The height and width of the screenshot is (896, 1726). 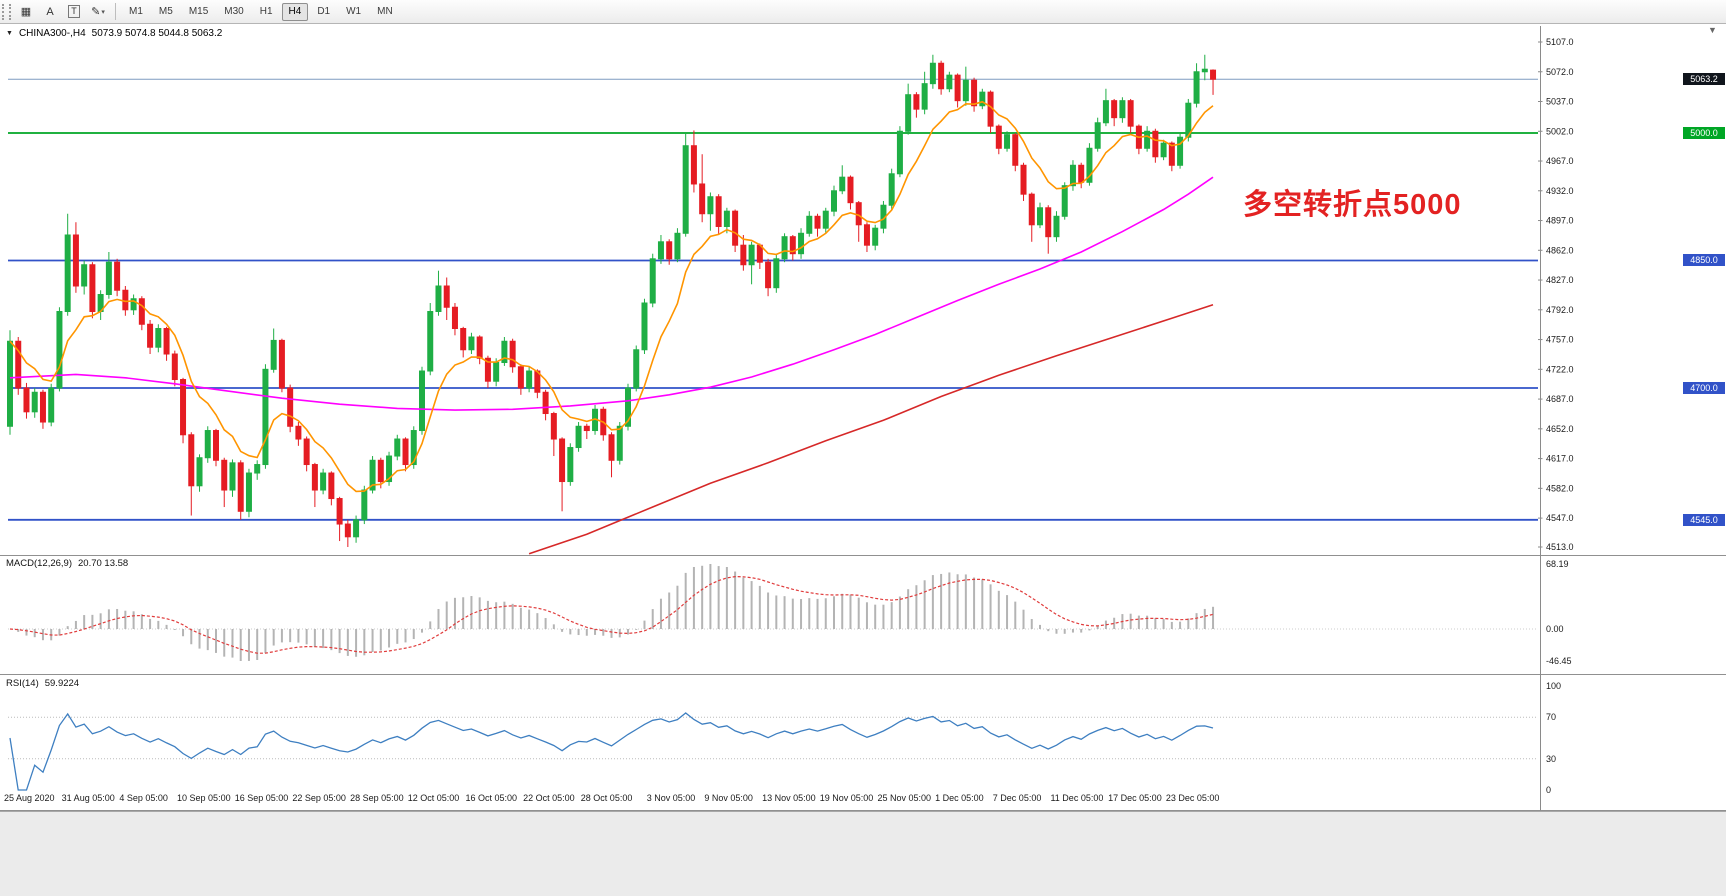 What do you see at coordinates (1560, 191) in the screenshot?
I see `price-tick-label: 4932.0` at bounding box center [1560, 191].